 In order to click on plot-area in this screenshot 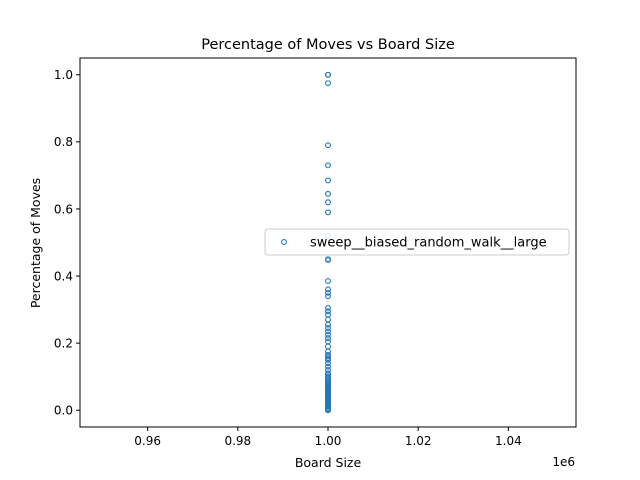, I will do `click(328, 242)`.